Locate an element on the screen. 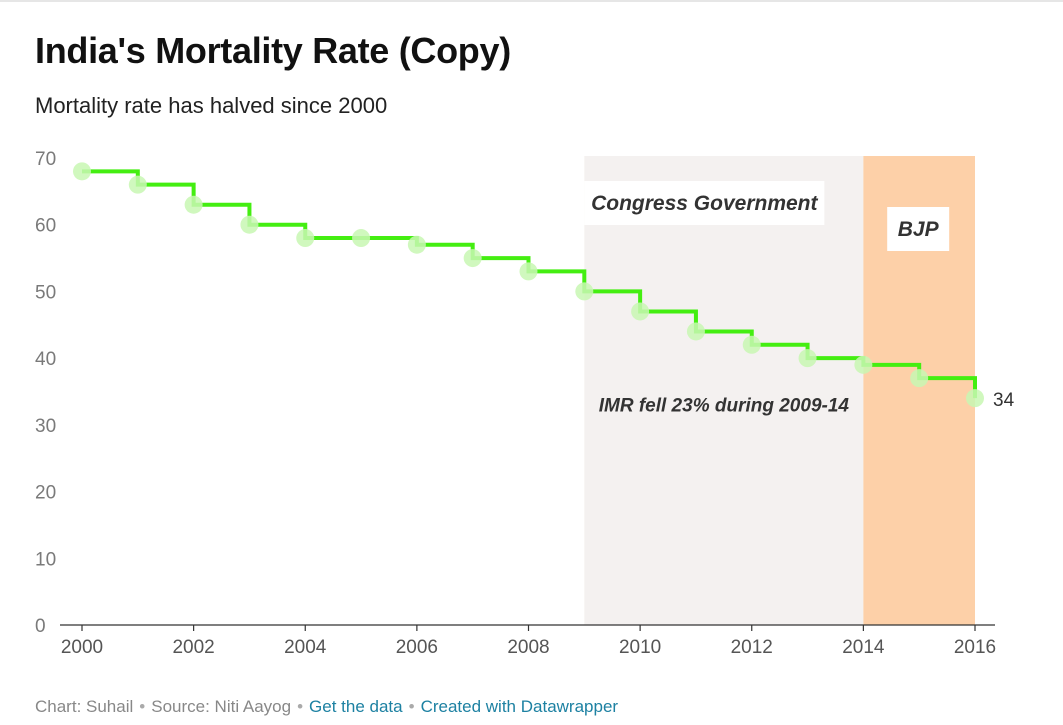  data-point-2015 is located at coordinates (919, 378).